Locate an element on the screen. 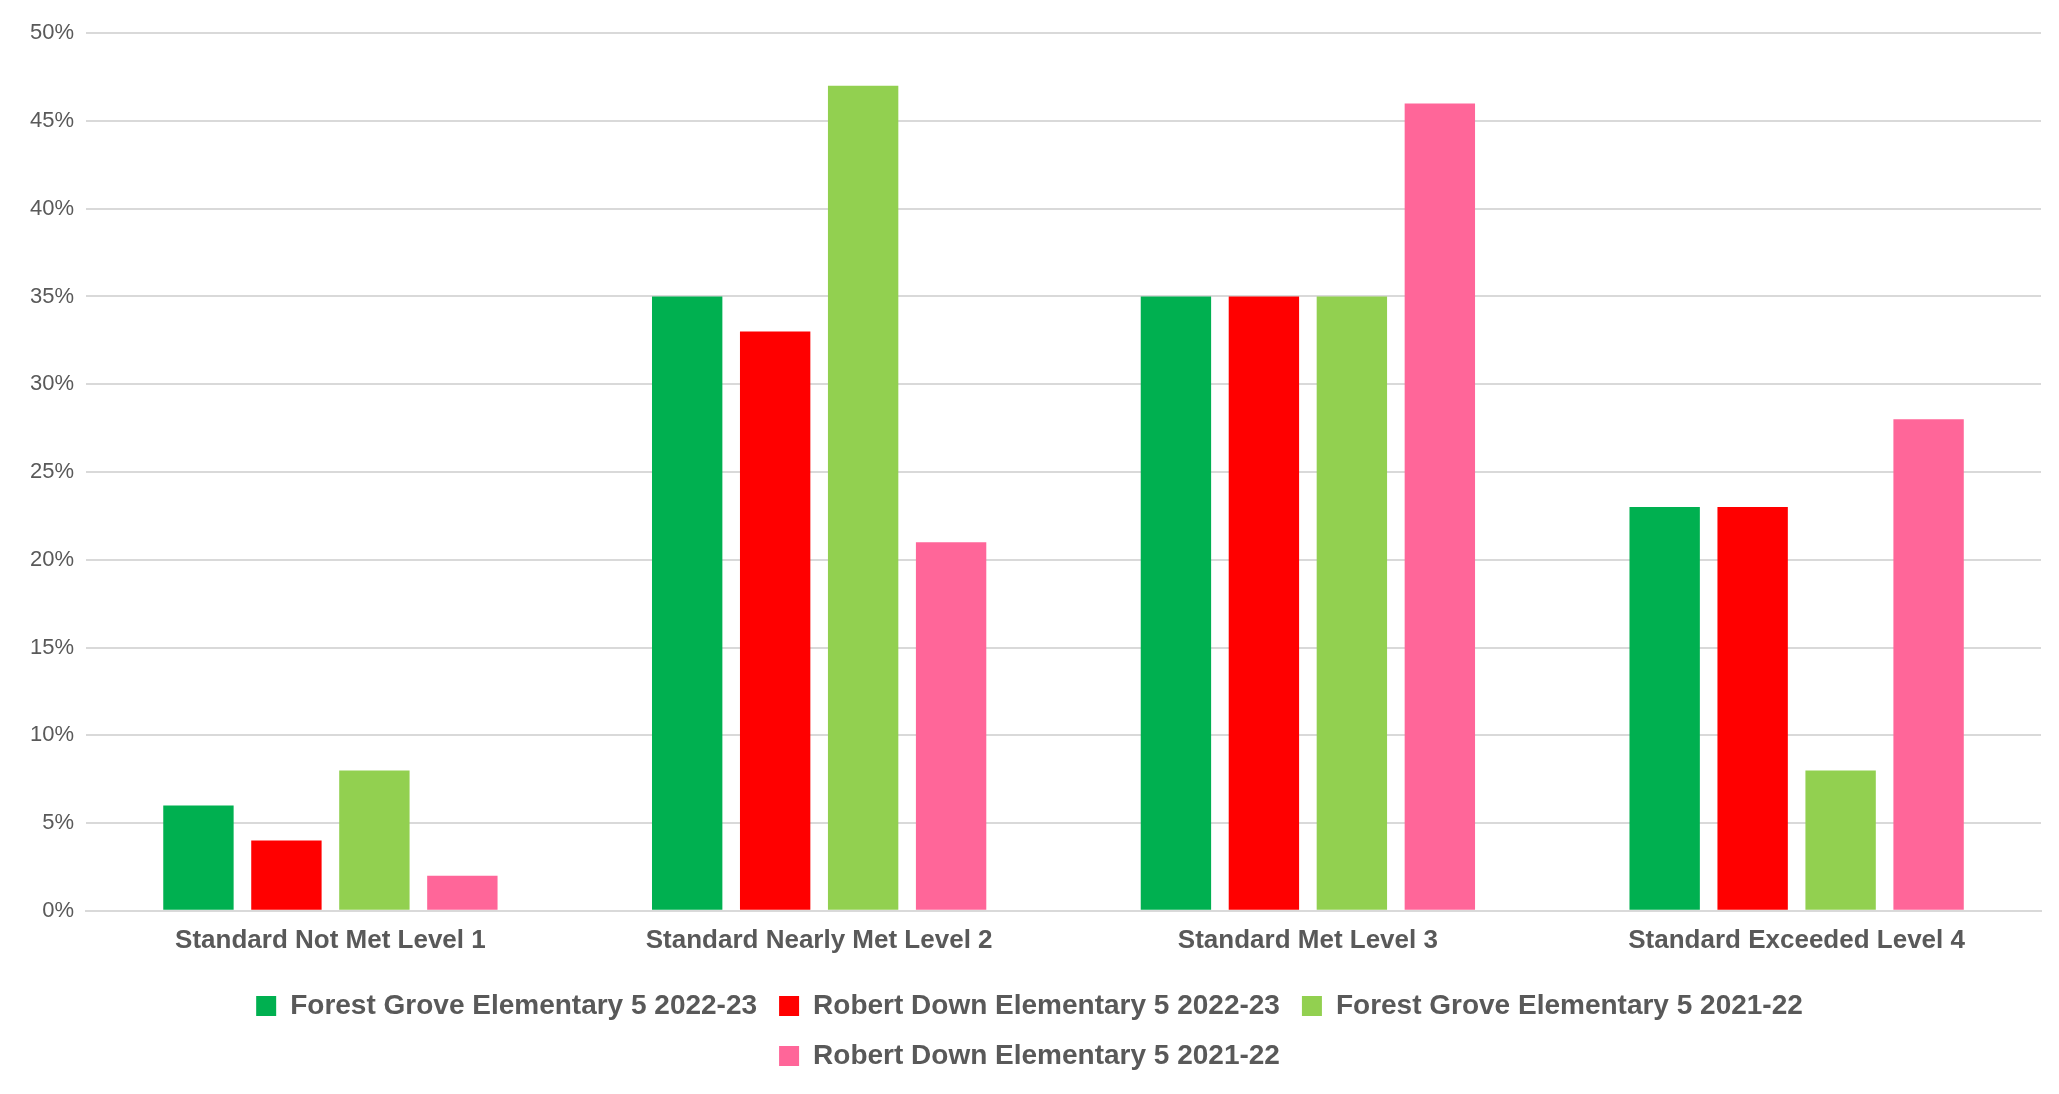 Image resolution: width=2059 pixels, height=1094 pixels. x-tick-label: Standard Met Level 3 is located at coordinates (1307, 938).